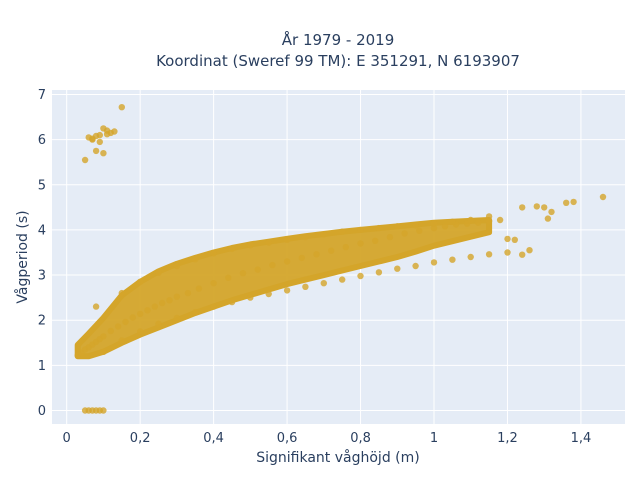 This screenshot has width=640, height=480. I want to click on y-tick-label: 7, so click(42, 95).